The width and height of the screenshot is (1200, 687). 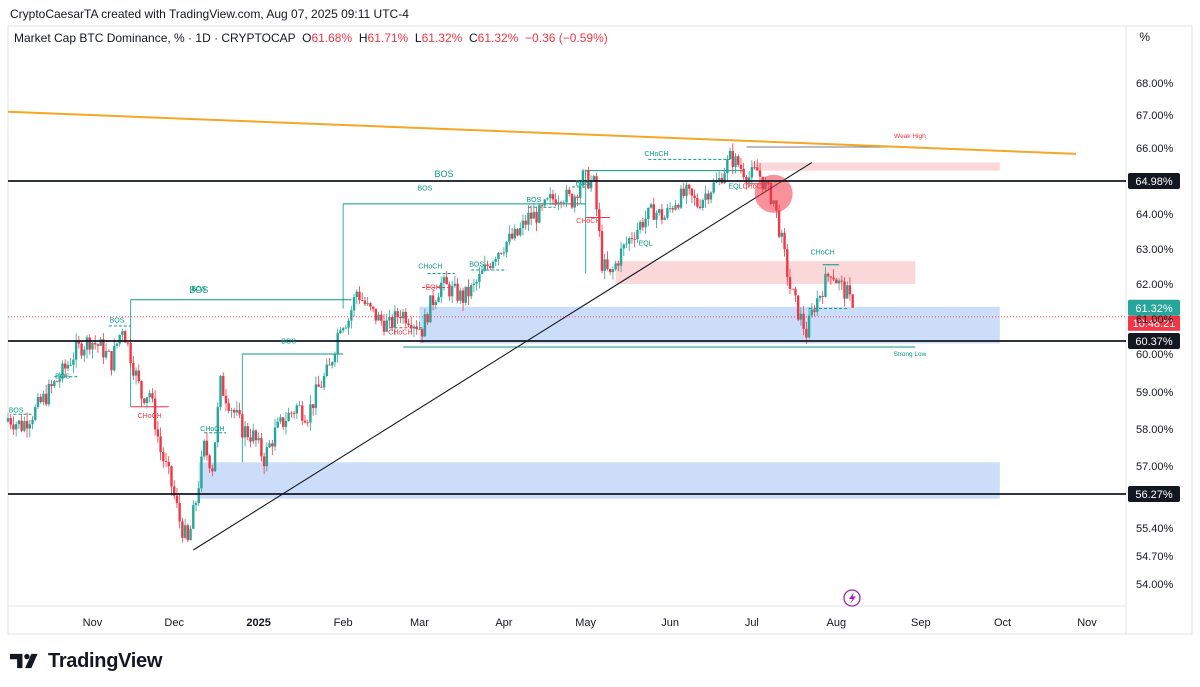 What do you see at coordinates (590, 623) in the screenshot?
I see `time-axis: Nov Dec 2025 Feb Mar Apr May Jun Jul Aug Sep Oct Nov` at bounding box center [590, 623].